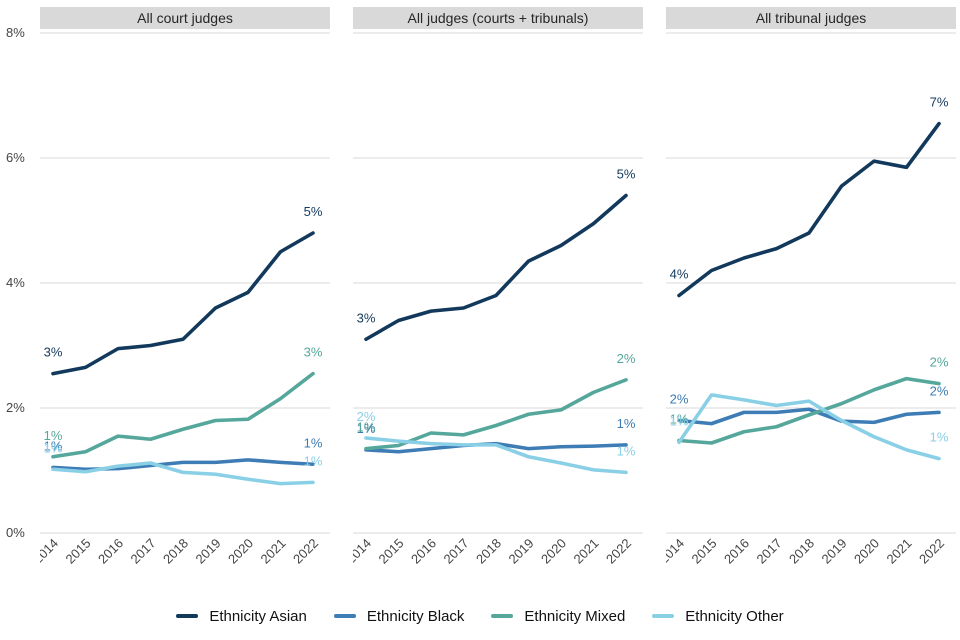 The height and width of the screenshot is (640, 960). I want to click on panel-header: All tribunal judges, so click(811, 18).